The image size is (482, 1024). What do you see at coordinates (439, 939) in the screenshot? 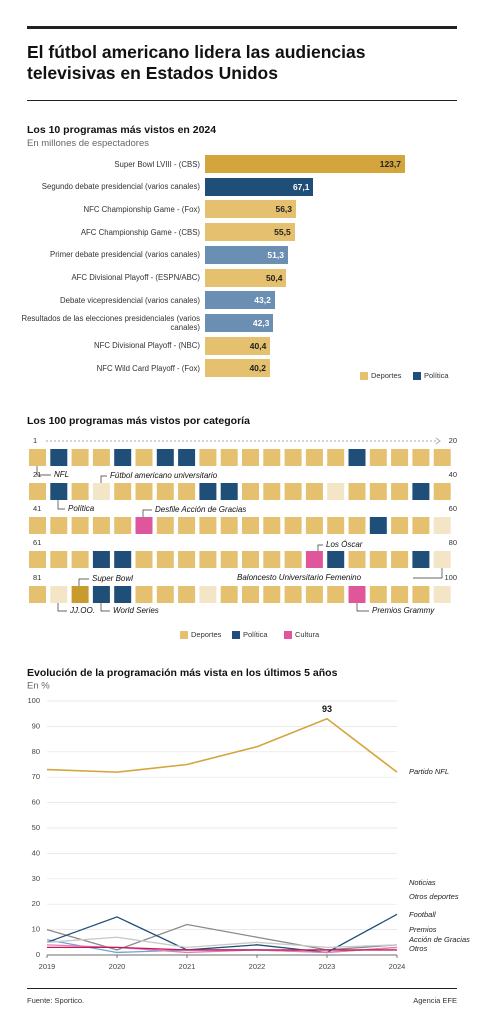
I see `series-label: Acción de Gracias` at bounding box center [439, 939].